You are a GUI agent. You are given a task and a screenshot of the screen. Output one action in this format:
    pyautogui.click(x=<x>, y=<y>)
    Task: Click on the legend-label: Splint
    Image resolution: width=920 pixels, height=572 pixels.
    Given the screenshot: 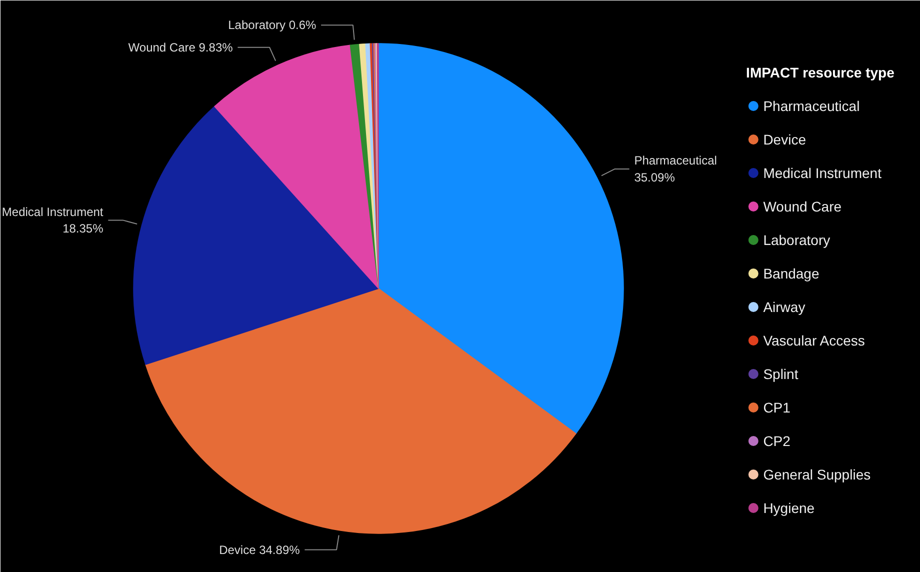 What is the action you would take?
    pyautogui.click(x=780, y=374)
    